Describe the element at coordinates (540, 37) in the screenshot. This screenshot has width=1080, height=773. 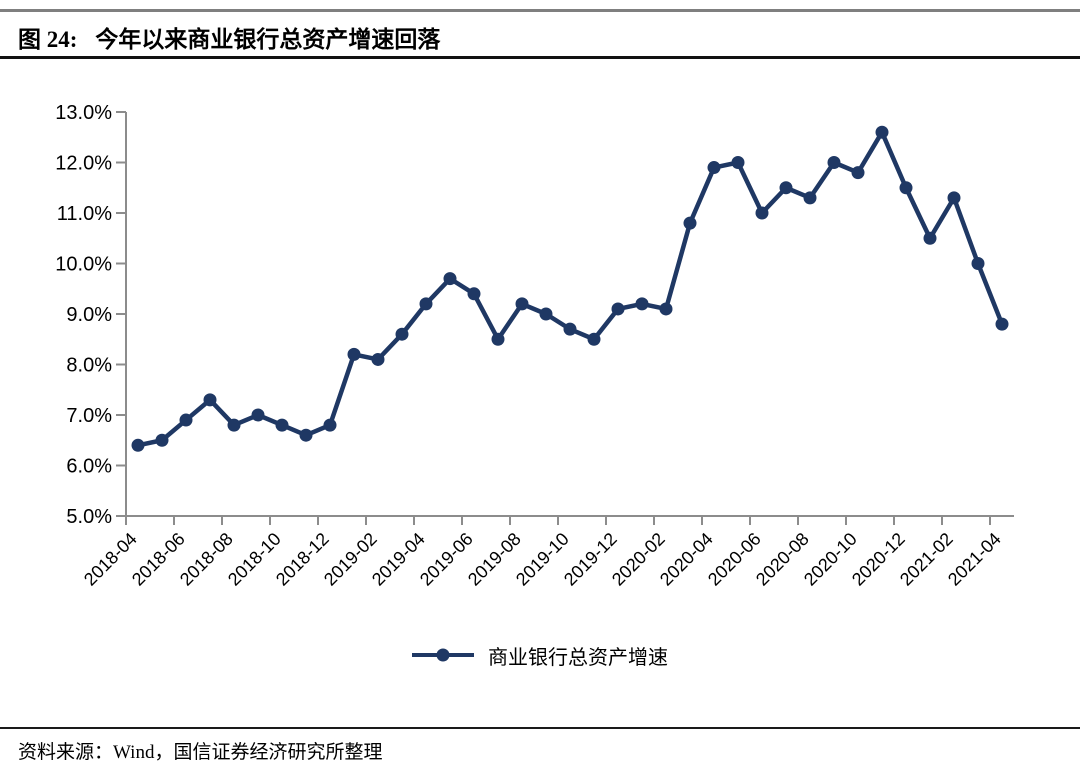
I see `figure-header: 图 24: 今年以来商业银行总资产增速回落` at that location.